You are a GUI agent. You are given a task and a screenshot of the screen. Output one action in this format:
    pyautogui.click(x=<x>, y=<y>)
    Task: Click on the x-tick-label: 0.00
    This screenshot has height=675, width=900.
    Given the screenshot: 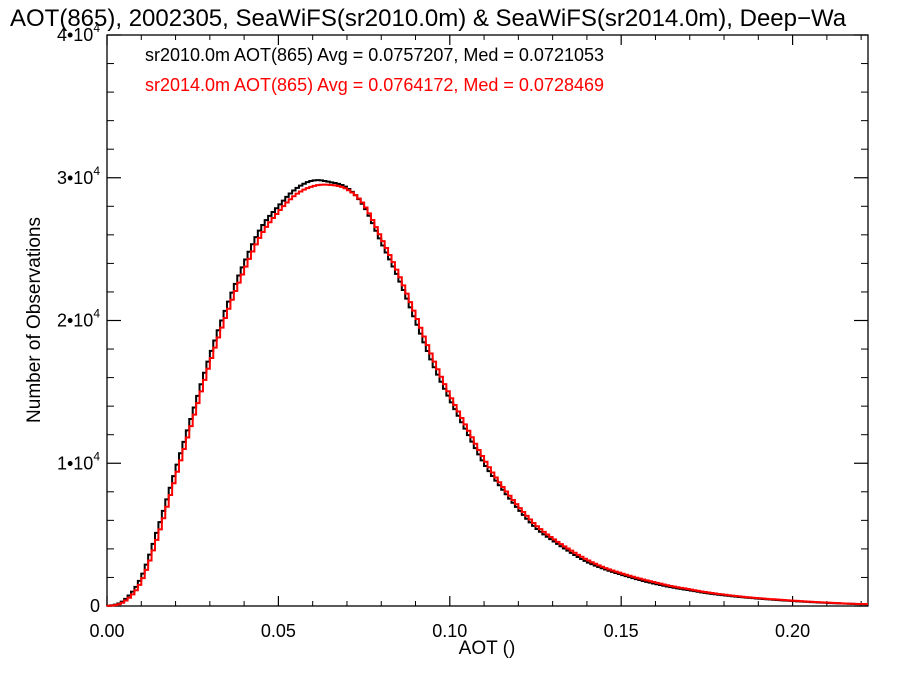 What is the action you would take?
    pyautogui.click(x=106, y=631)
    